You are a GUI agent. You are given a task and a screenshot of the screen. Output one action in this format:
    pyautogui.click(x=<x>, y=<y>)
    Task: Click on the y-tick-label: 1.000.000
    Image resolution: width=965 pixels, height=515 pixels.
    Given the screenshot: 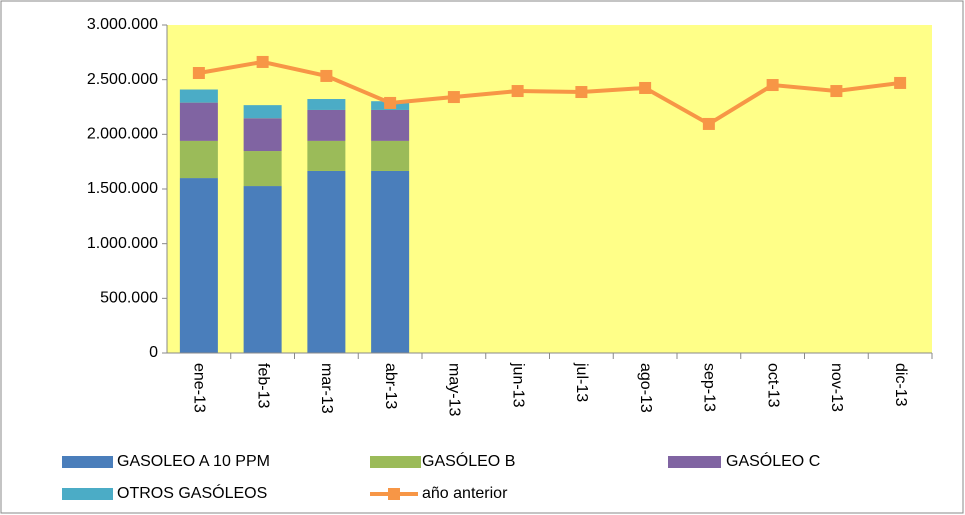 What is the action you would take?
    pyautogui.click(x=122, y=243)
    